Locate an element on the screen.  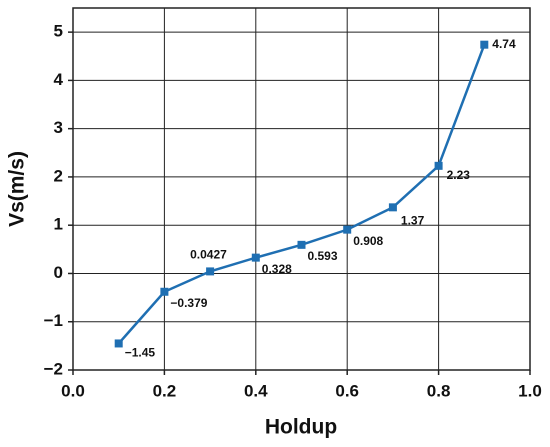
data-label: 4.74 is located at coordinates (504, 44).